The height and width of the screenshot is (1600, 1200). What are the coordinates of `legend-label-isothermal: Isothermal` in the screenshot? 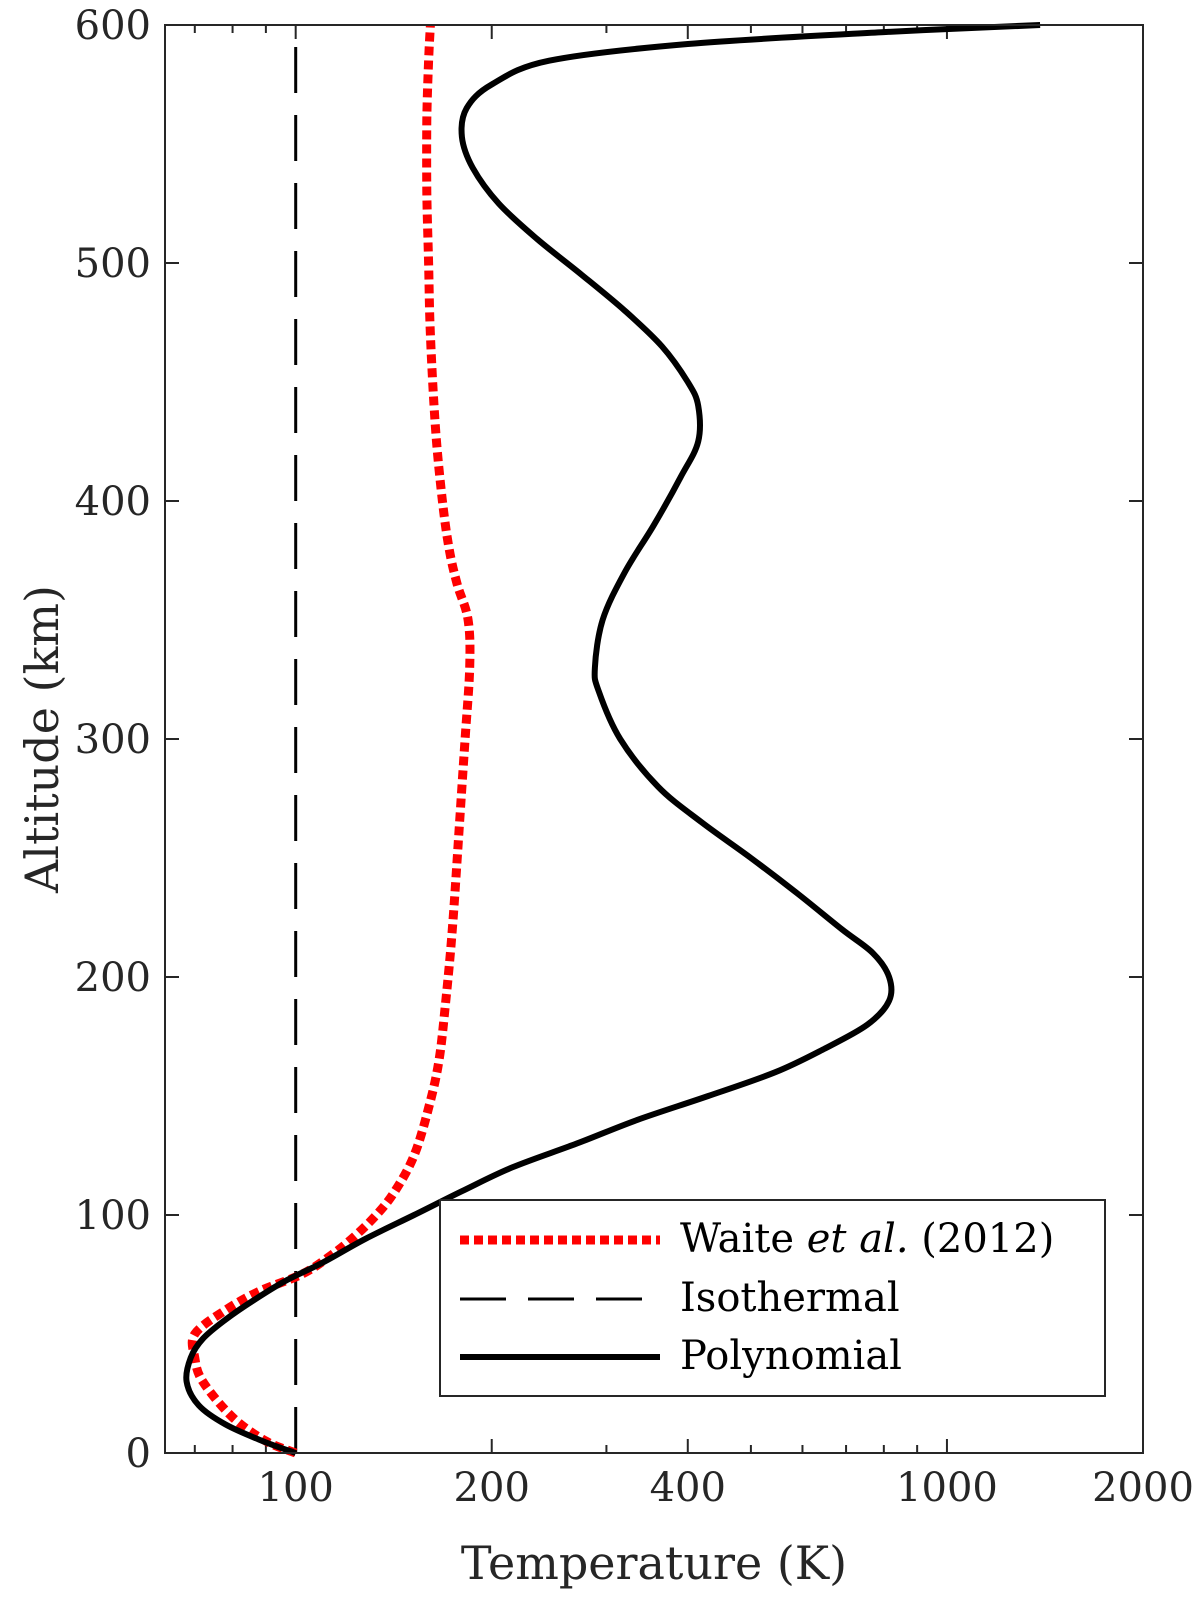 It's located at (790, 1298).